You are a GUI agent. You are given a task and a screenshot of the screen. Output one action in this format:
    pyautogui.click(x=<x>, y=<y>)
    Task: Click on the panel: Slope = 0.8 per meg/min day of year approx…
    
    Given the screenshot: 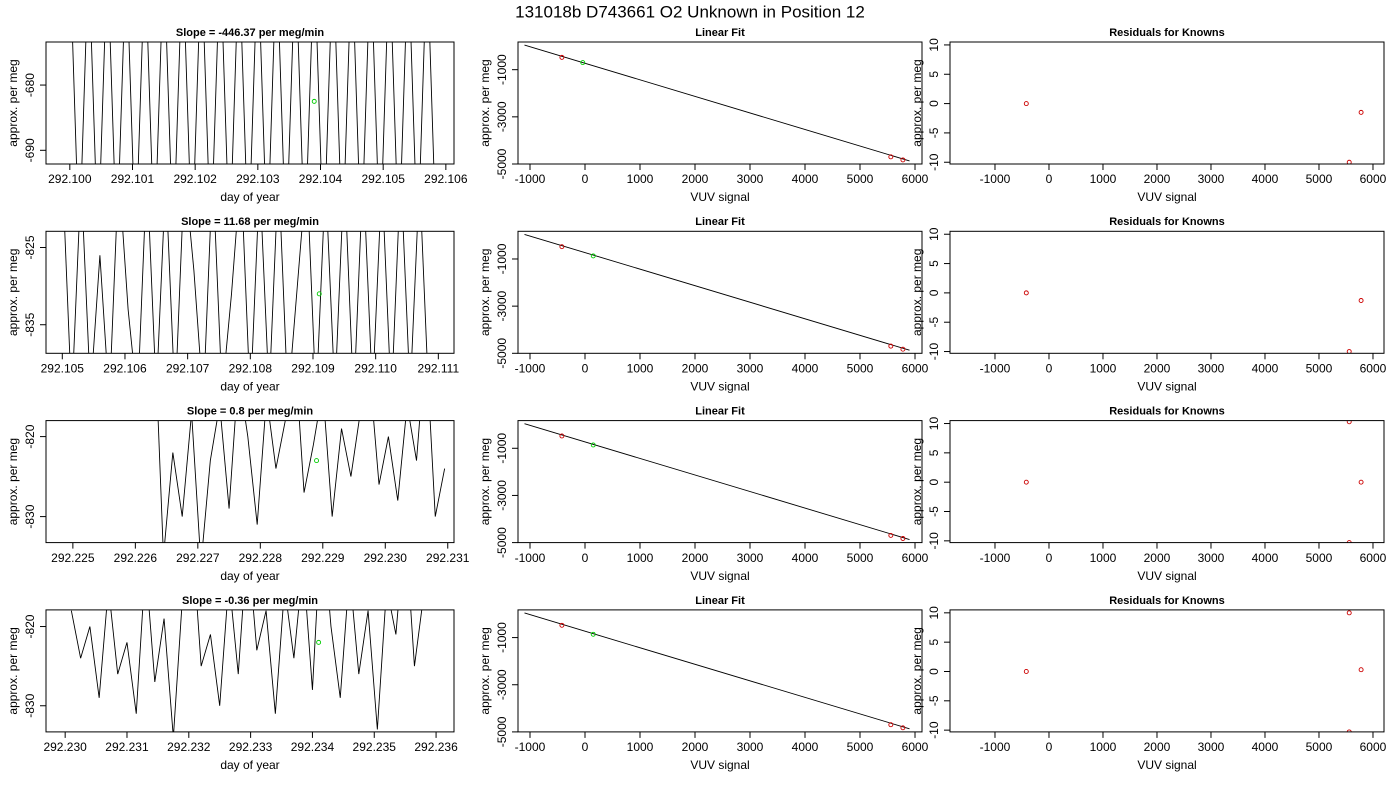 What is the action you would take?
    pyautogui.click(x=238, y=494)
    